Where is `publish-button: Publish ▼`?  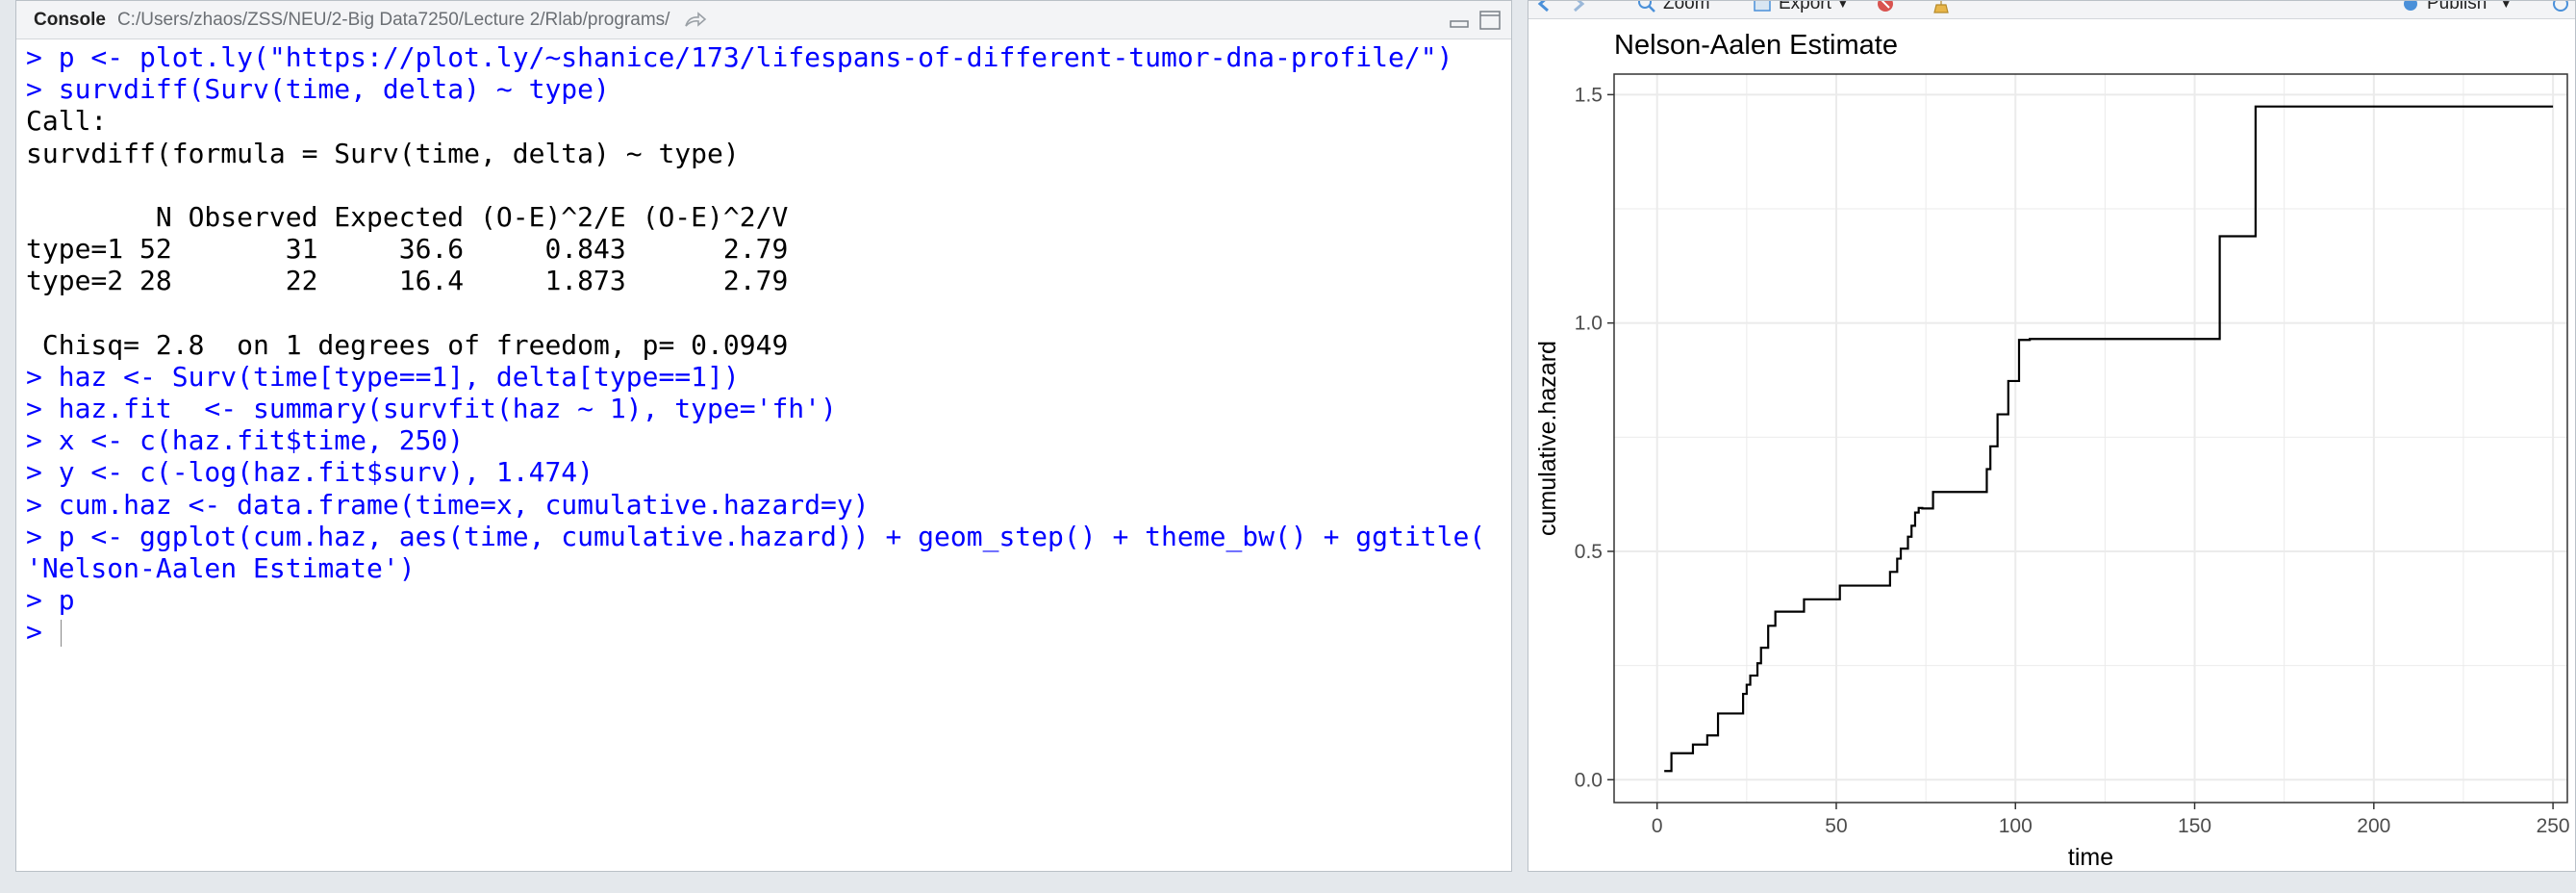 publish-button: Publish ▼ is located at coordinates (2456, 7).